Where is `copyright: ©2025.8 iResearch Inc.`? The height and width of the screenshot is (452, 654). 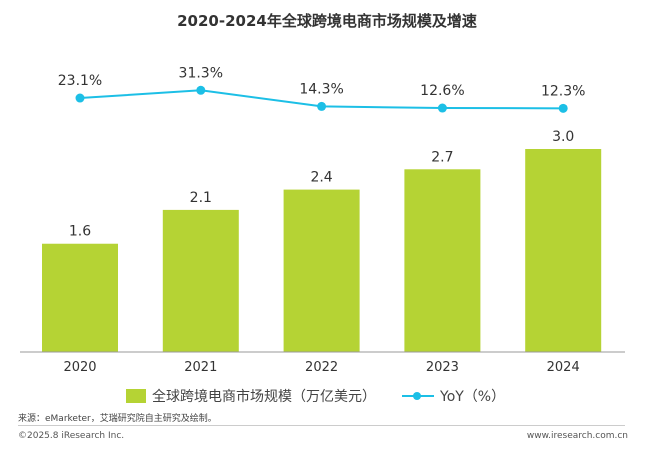
copyright: ©2025.8 iResearch Inc. is located at coordinates (71, 436).